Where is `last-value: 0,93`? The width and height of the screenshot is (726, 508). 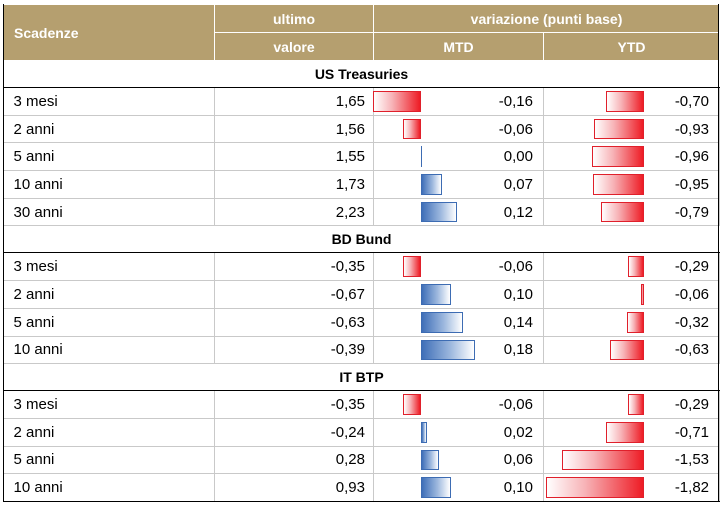 last-value: 0,93 is located at coordinates (294, 487).